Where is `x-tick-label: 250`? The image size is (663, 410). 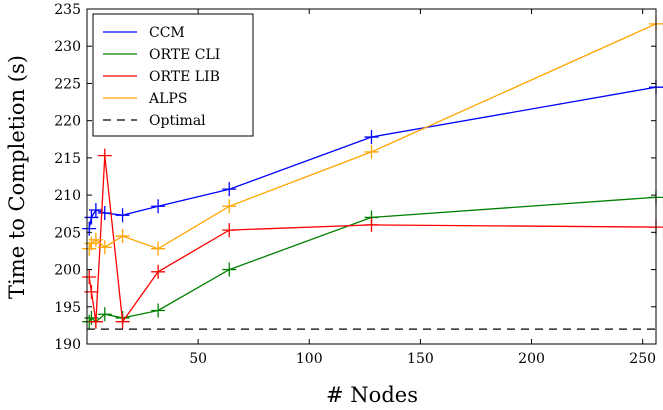
x-tick-label: 250 is located at coordinates (642, 359).